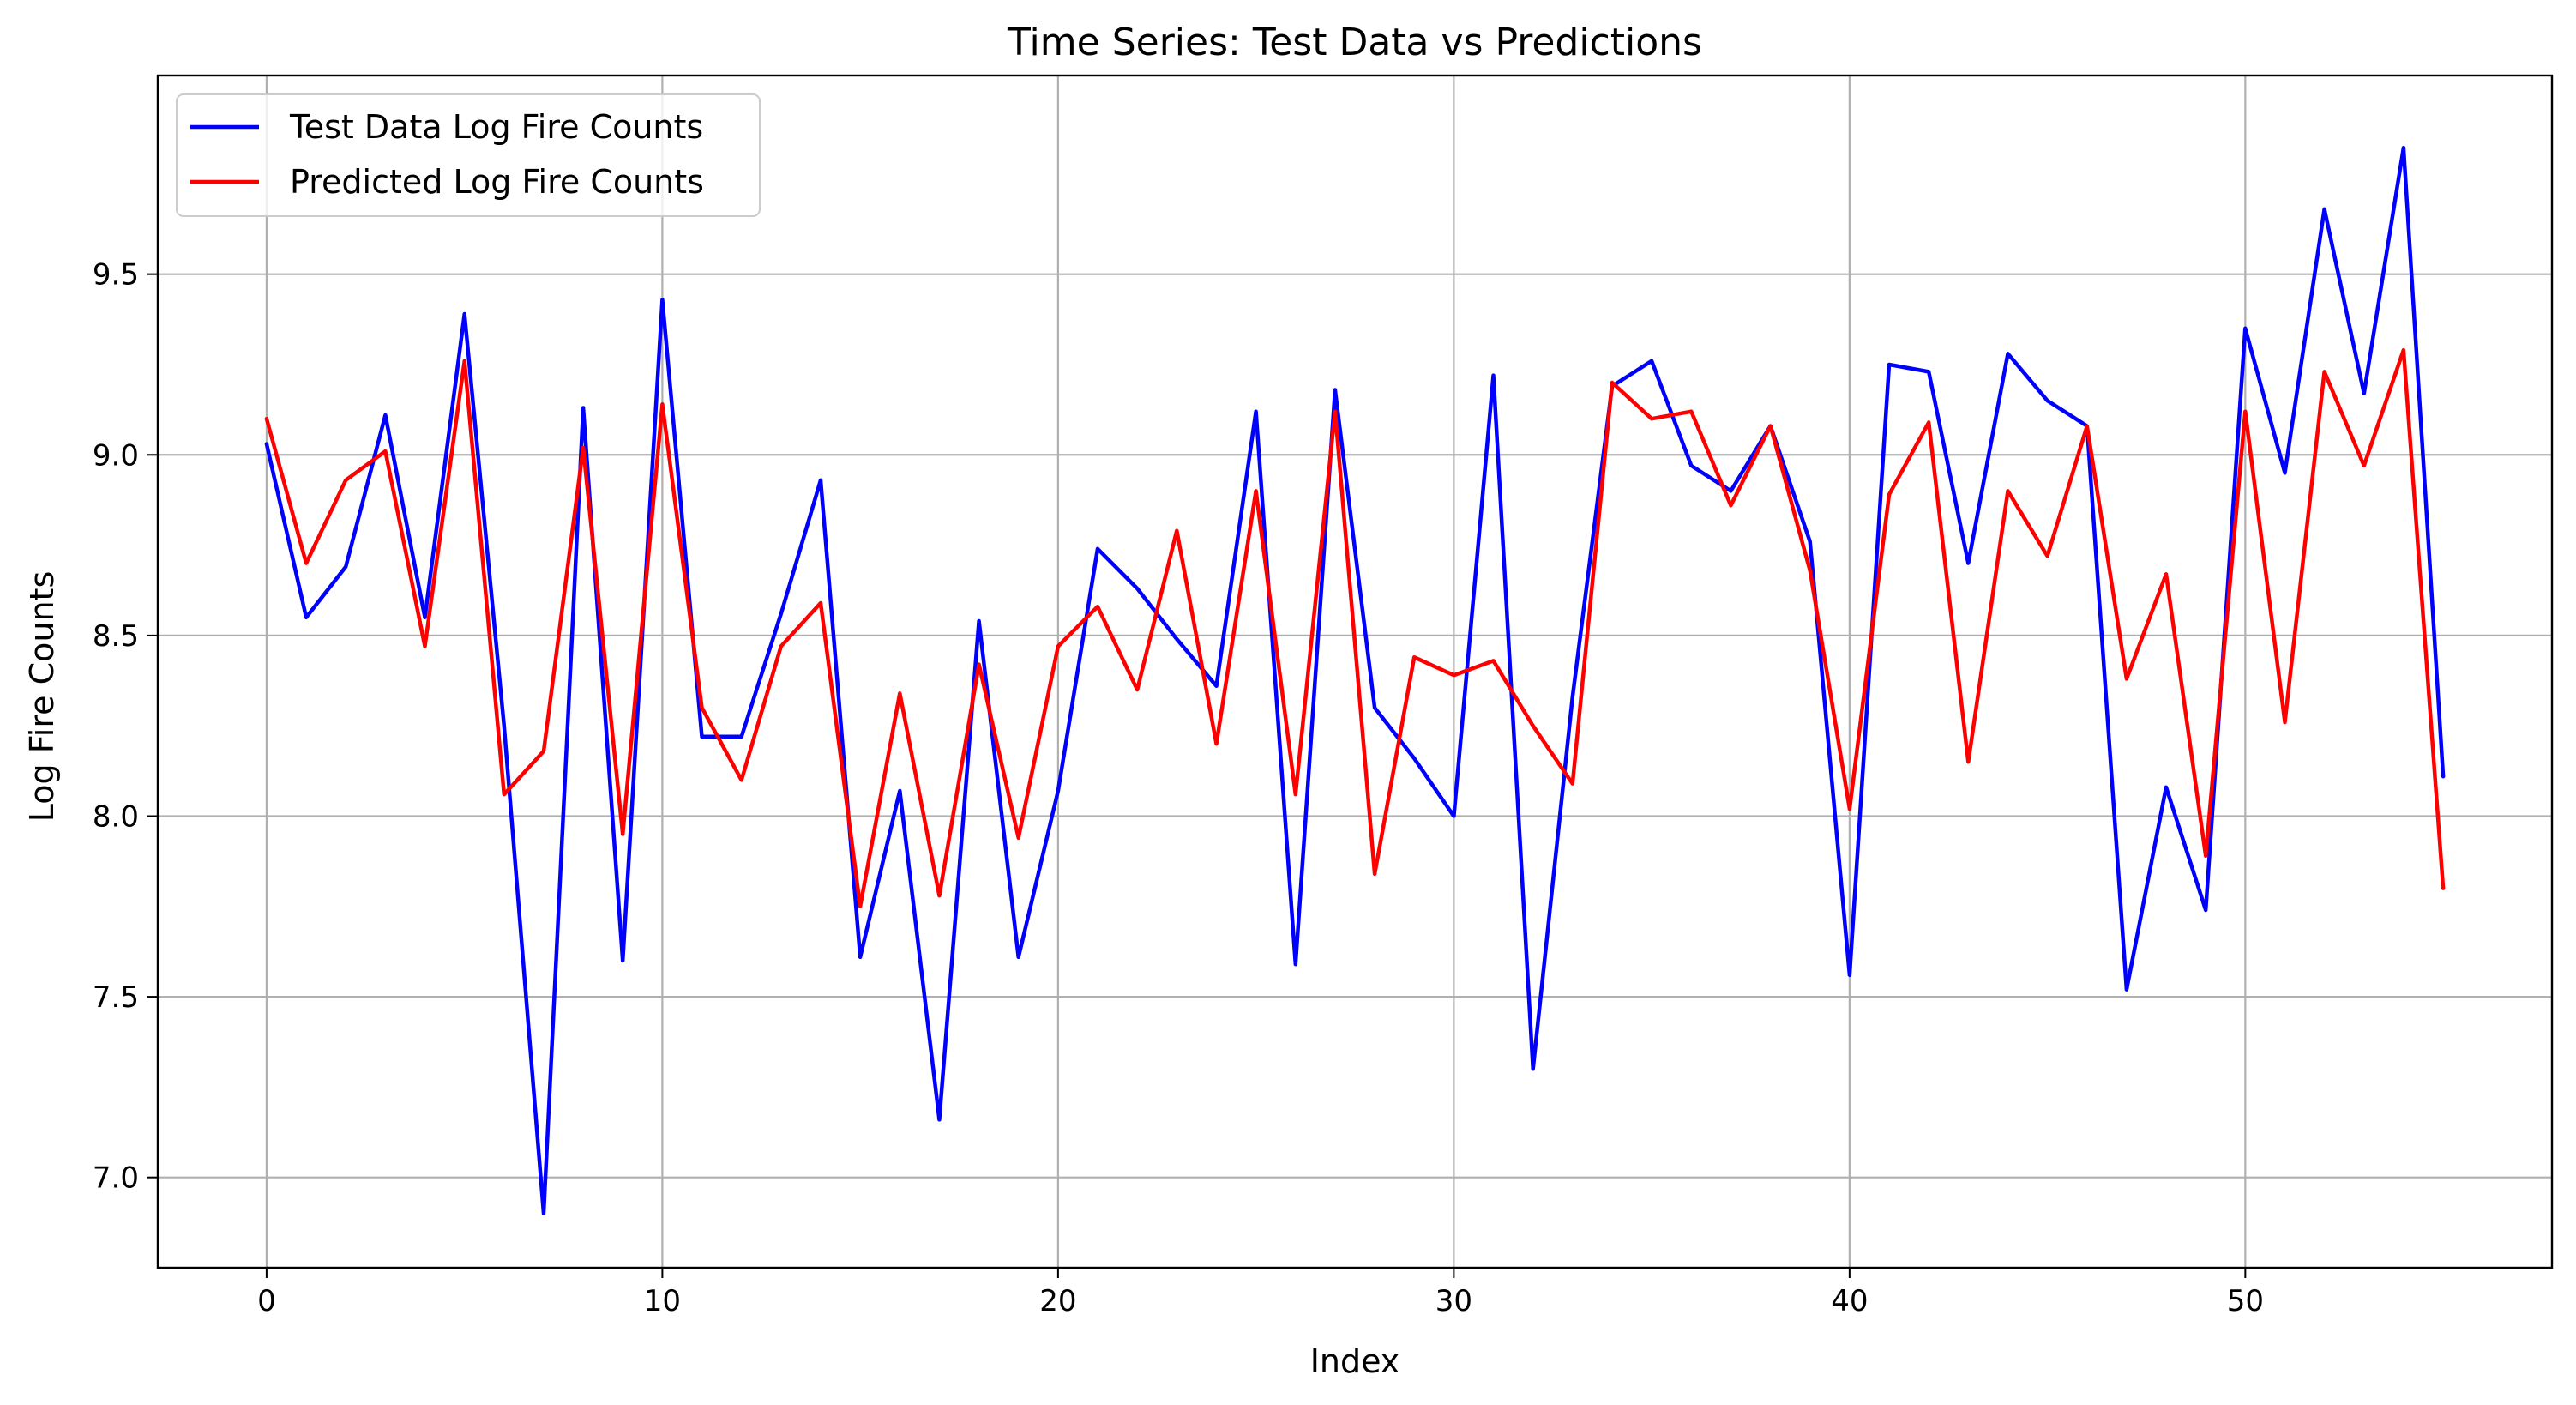  What do you see at coordinates (662, 1301) in the screenshot?
I see `x-tick-label: 10` at bounding box center [662, 1301].